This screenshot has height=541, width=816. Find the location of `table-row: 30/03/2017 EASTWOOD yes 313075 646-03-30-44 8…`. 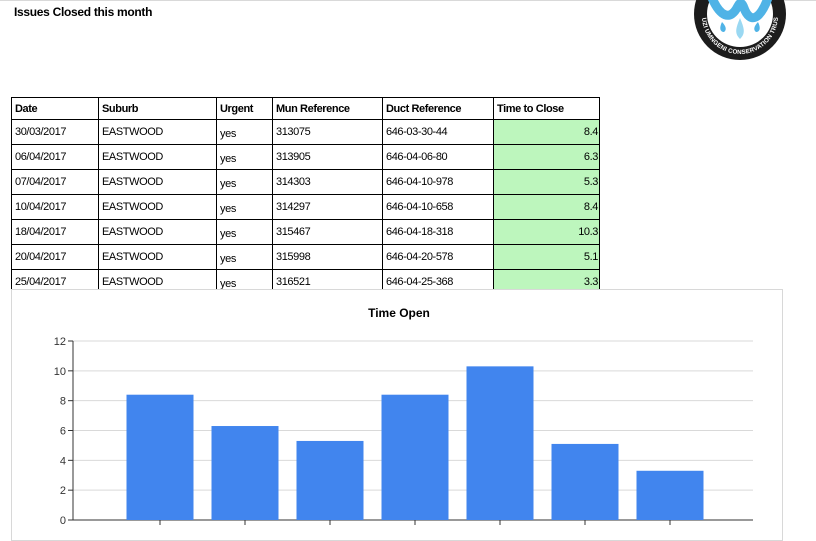

table-row: 30/03/2017 EASTWOOD yes 313075 646-03-30-44 8… is located at coordinates (305, 132).